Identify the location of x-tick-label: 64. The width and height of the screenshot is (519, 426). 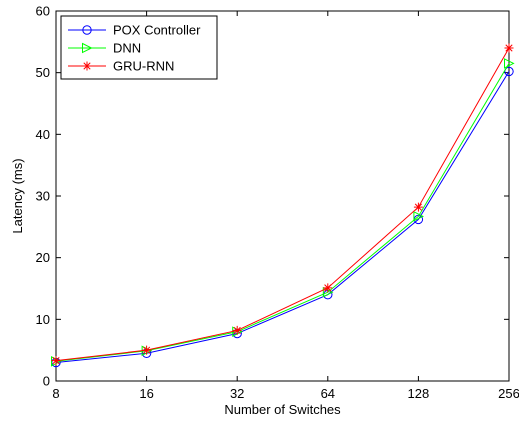
(328, 393).